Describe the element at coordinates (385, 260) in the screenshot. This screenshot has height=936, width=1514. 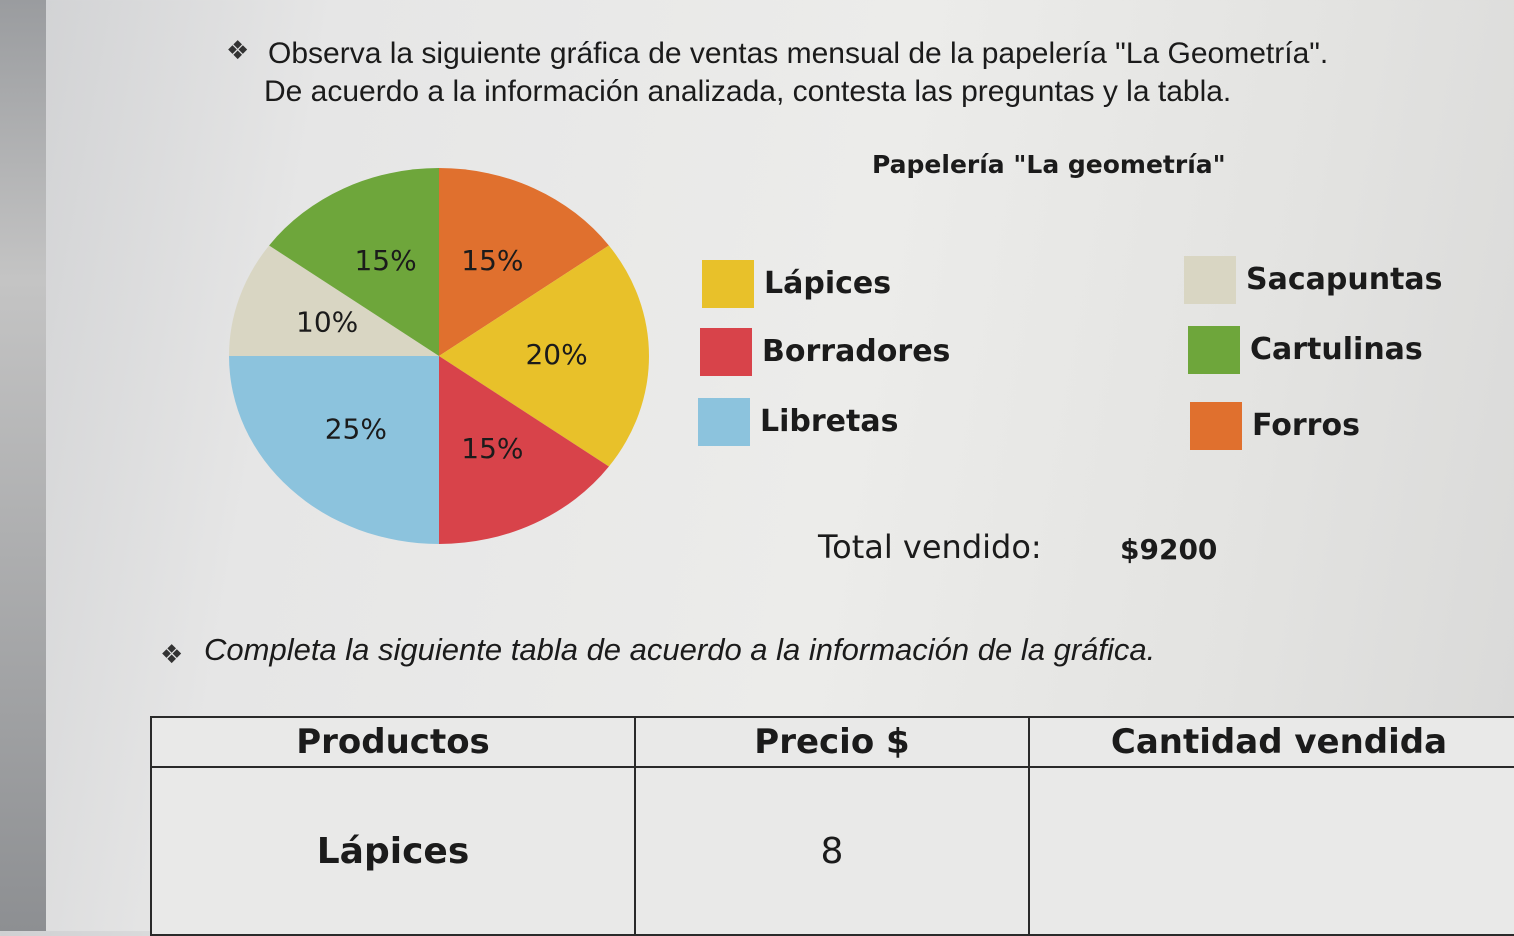
I see `pie-label-cartulinas: 15%` at that location.